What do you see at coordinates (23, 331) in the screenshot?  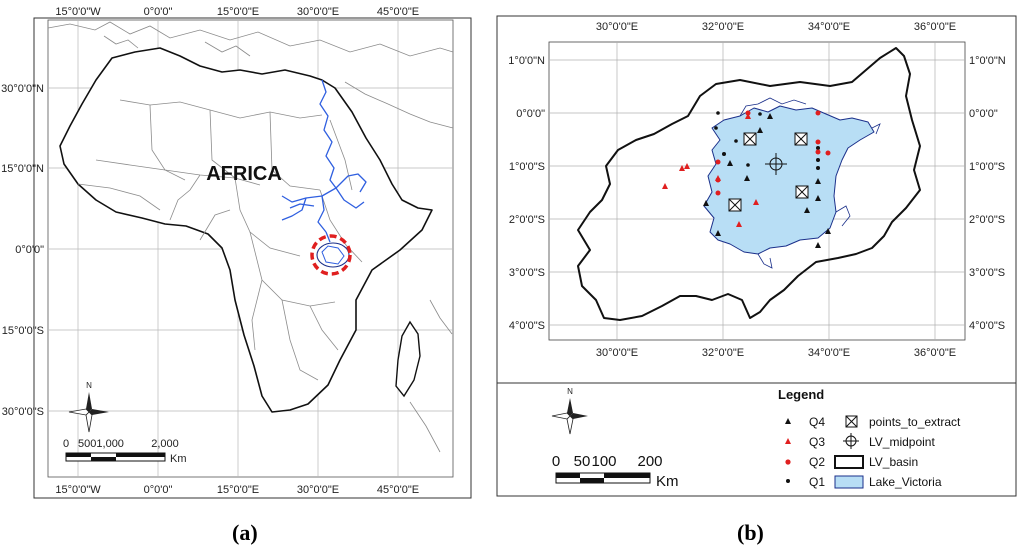 I see `lat-tick: 15°0'0"S` at bounding box center [23, 331].